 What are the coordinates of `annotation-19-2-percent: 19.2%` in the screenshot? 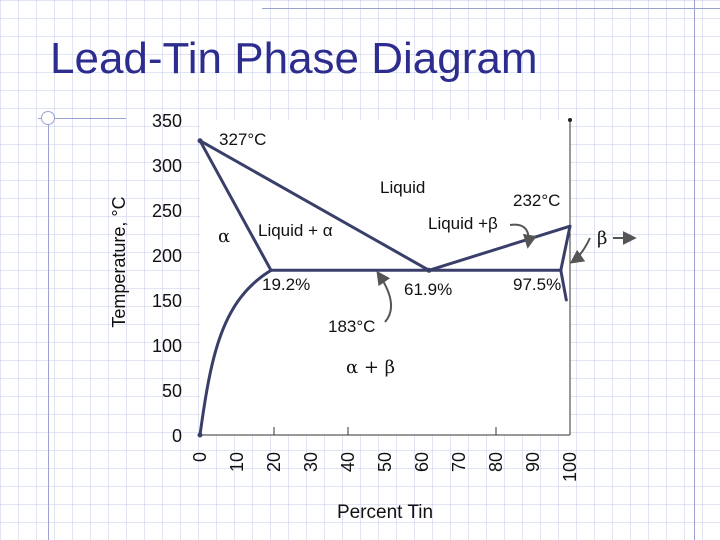 It's located at (286, 284).